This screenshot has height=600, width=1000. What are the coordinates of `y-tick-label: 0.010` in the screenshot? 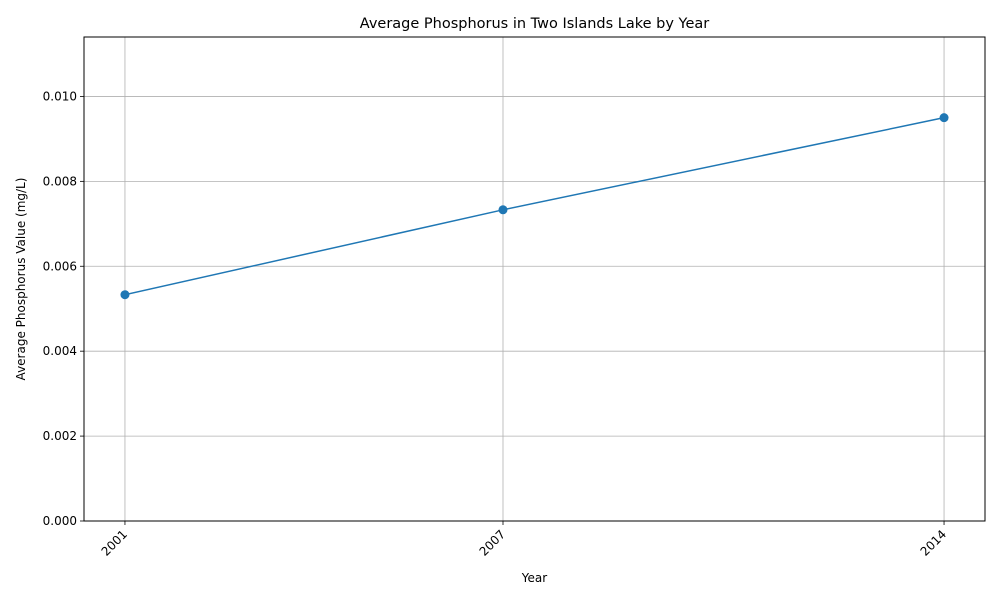 It's located at (60, 96).